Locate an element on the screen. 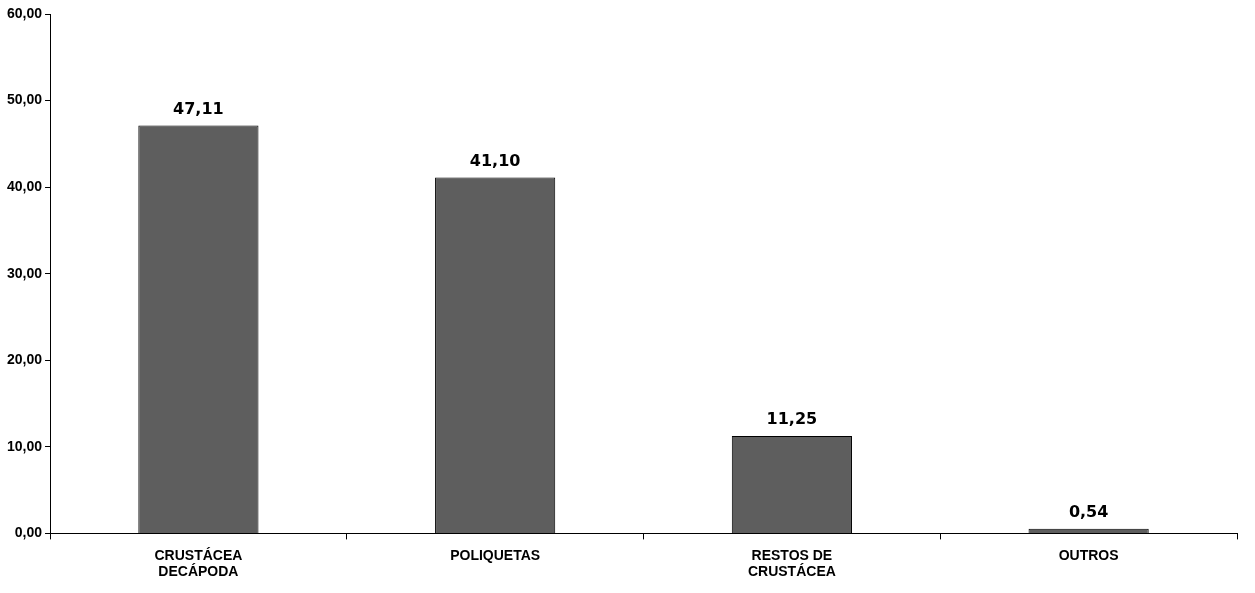  data-label: 0,54 is located at coordinates (1088, 511).